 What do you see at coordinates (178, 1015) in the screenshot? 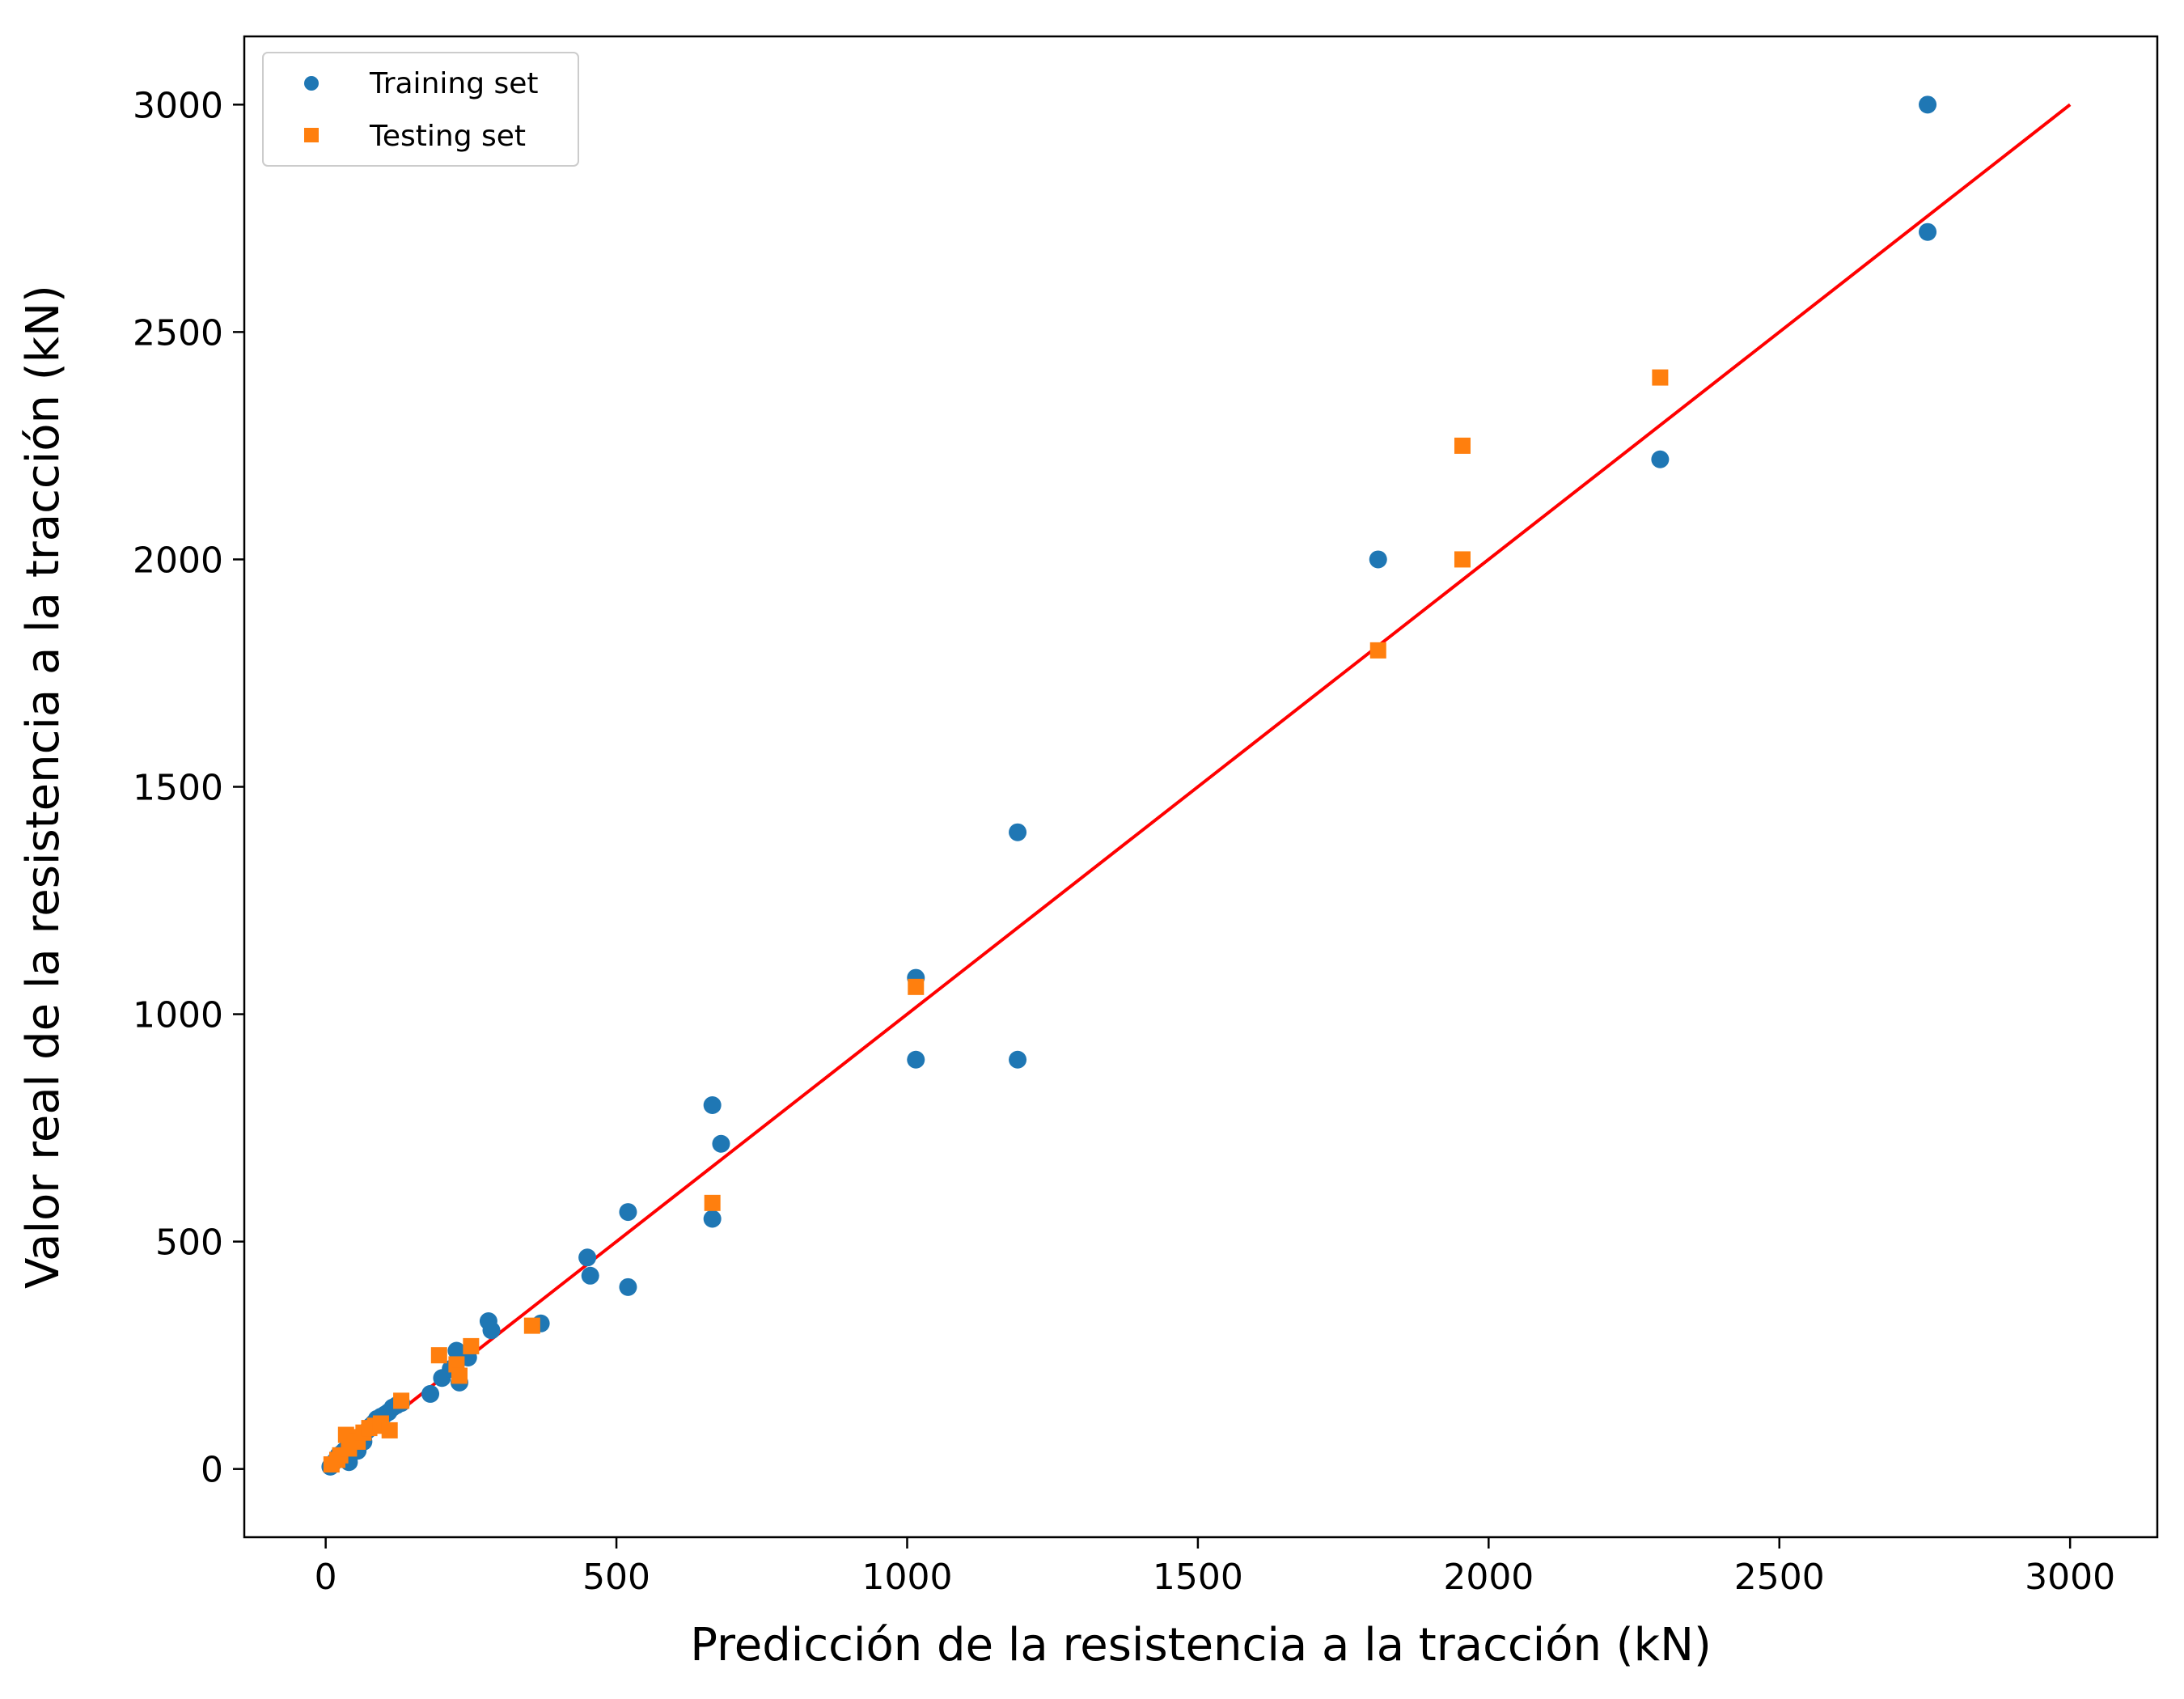
I see `y-tick-label: 1000` at bounding box center [178, 1015].